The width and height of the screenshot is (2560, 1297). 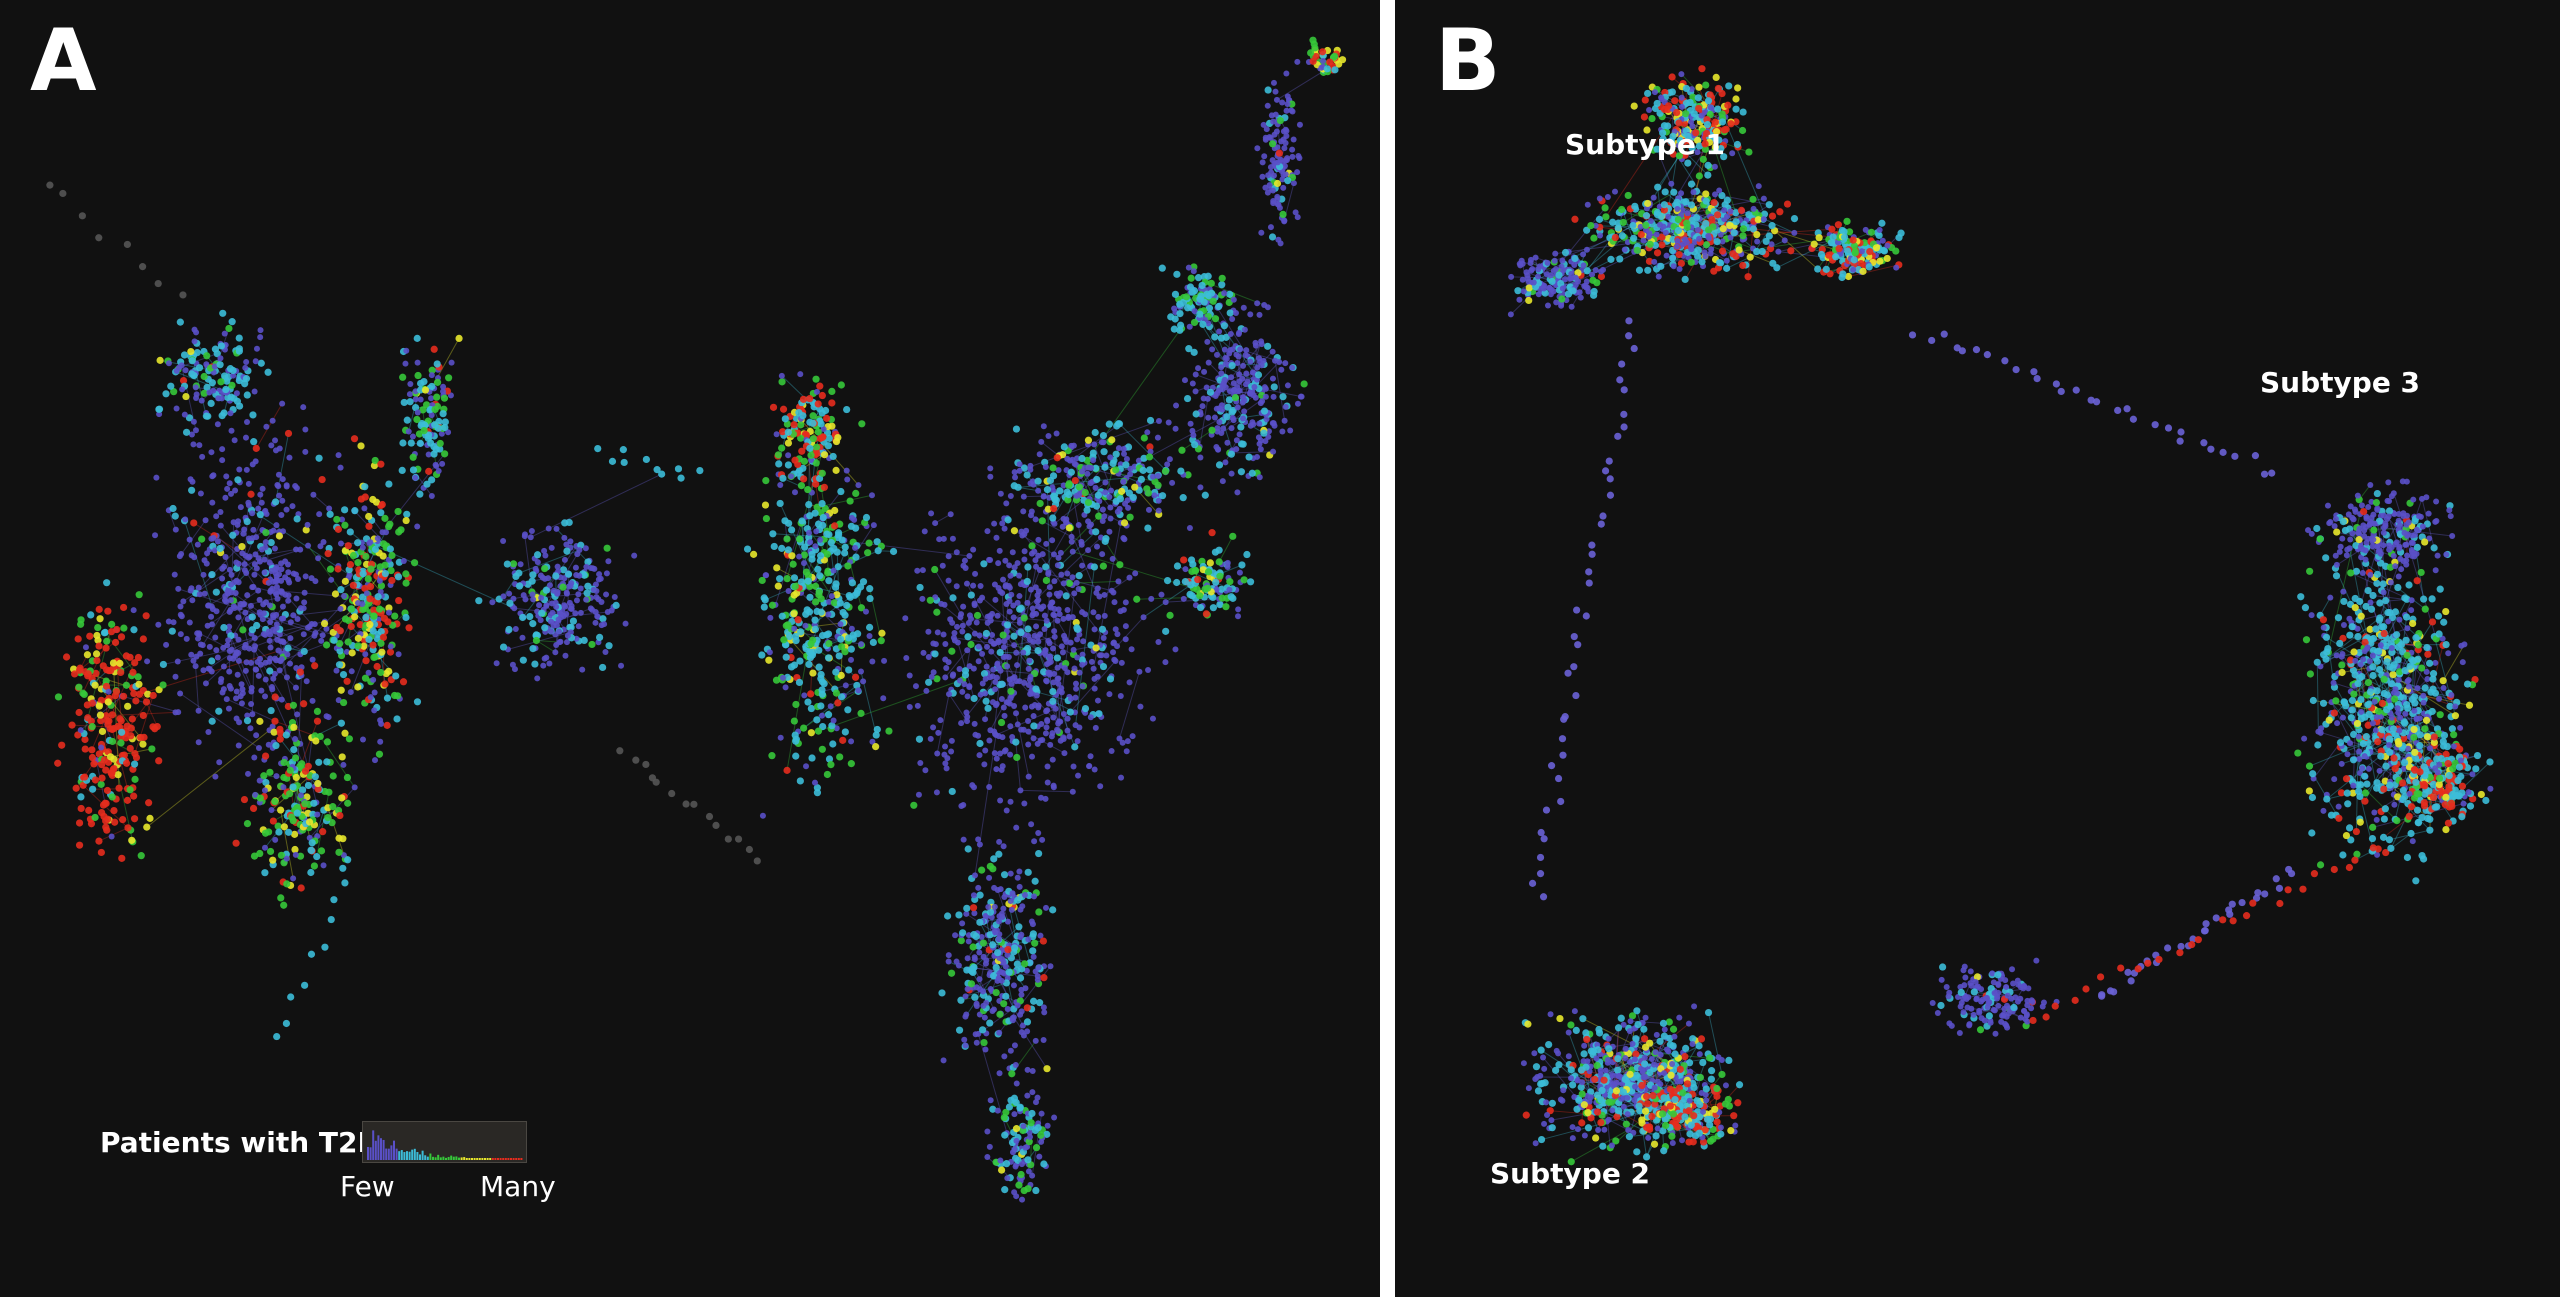 What do you see at coordinates (1570, 1173) in the screenshot?
I see `subtype-2-label: Subtype 2` at bounding box center [1570, 1173].